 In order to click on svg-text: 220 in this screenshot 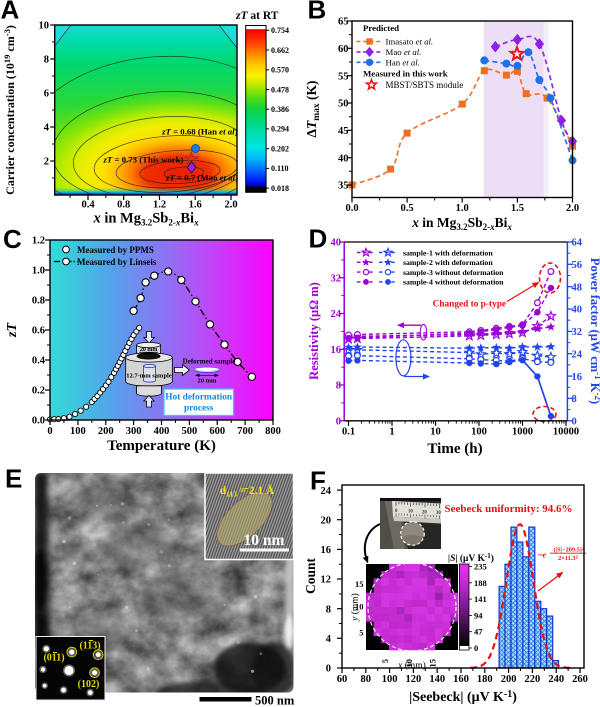, I will do `click(533, 679)`.